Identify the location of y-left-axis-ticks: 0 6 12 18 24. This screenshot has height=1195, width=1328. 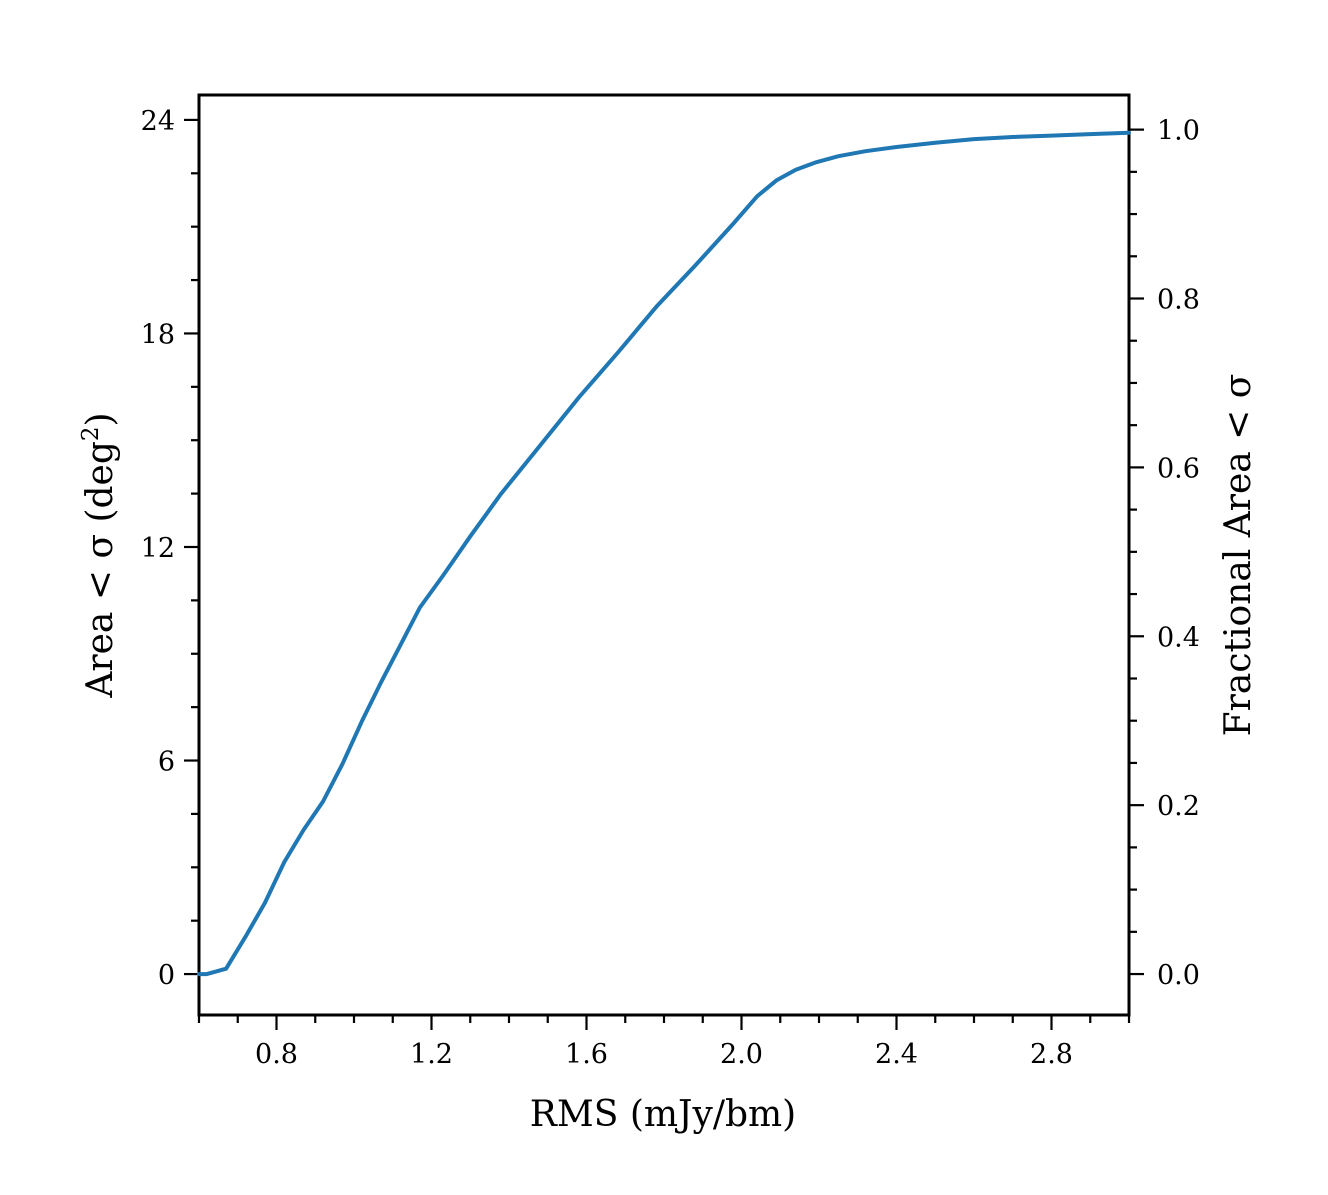
(170, 548).